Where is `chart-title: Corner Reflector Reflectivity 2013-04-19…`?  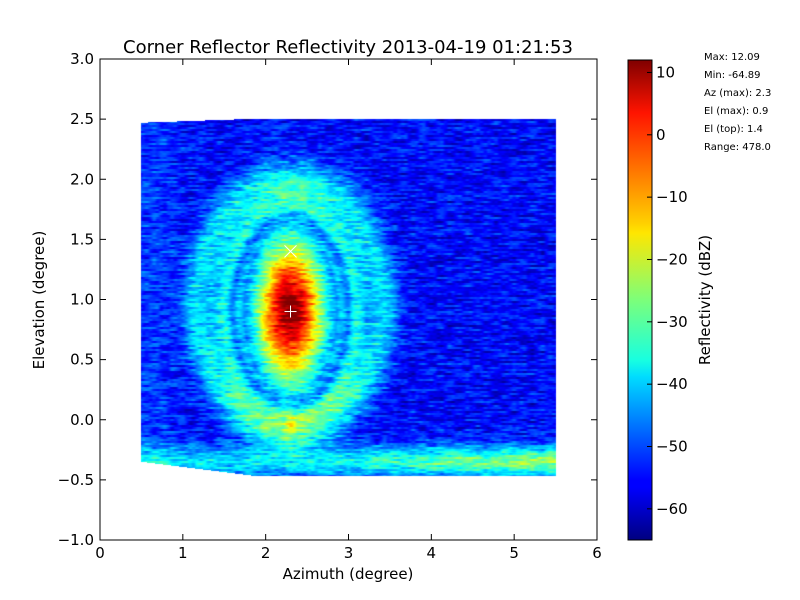 chart-title: Corner Reflector Reflectivity 2013-04-19… is located at coordinates (348, 47).